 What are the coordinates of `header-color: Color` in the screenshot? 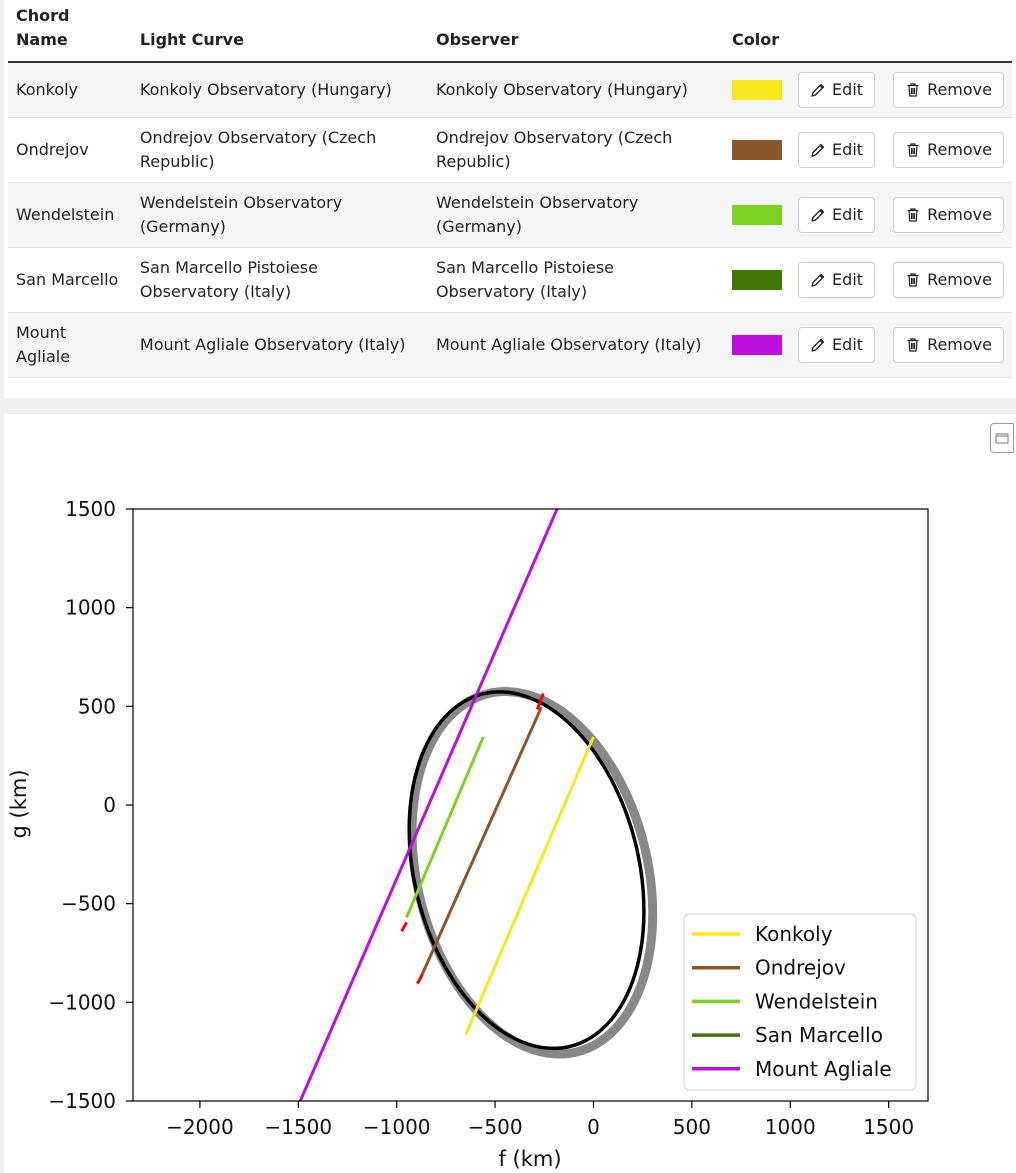 It's located at (757, 31).